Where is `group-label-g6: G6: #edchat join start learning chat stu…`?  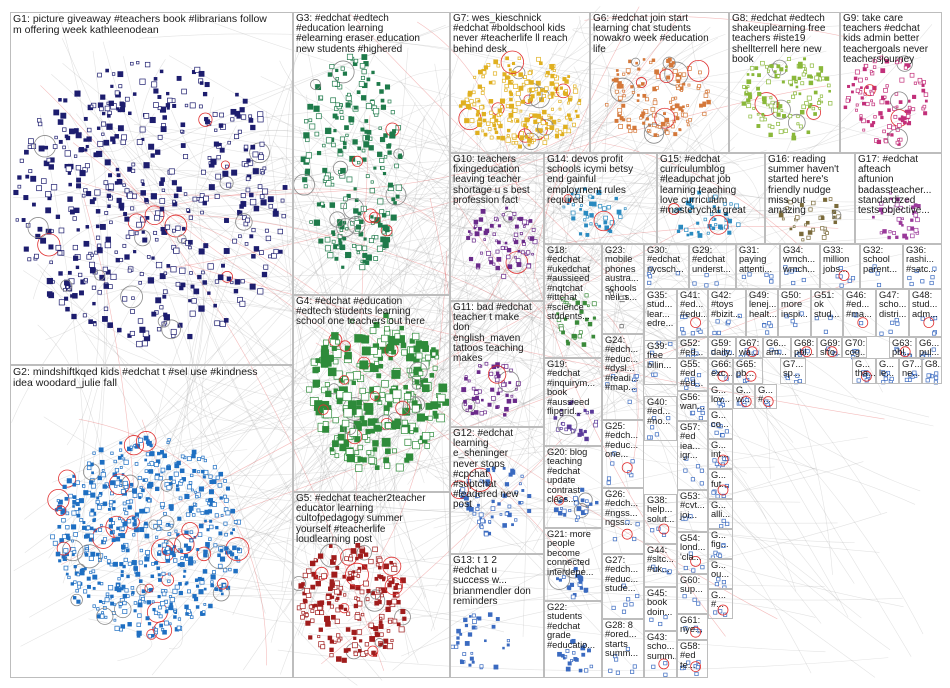
group-label-g6: G6: #edchat join start learning chat stu… is located at coordinates (651, 34).